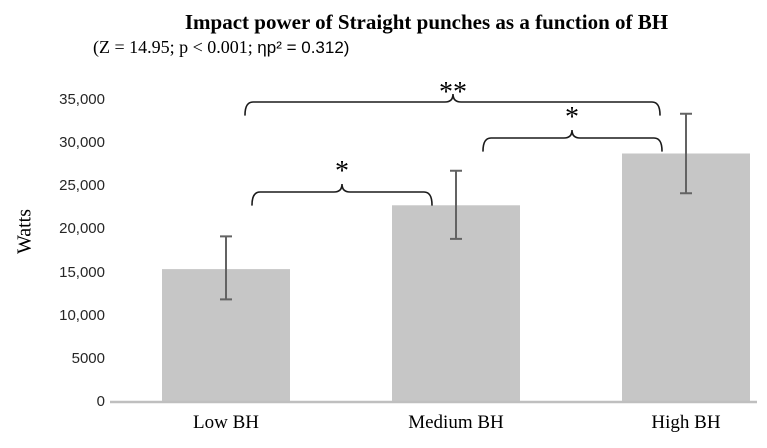 Image resolution: width=767 pixels, height=448 pixels. What do you see at coordinates (82, 229) in the screenshot?
I see `y-tick-20000: 20,000` at bounding box center [82, 229].